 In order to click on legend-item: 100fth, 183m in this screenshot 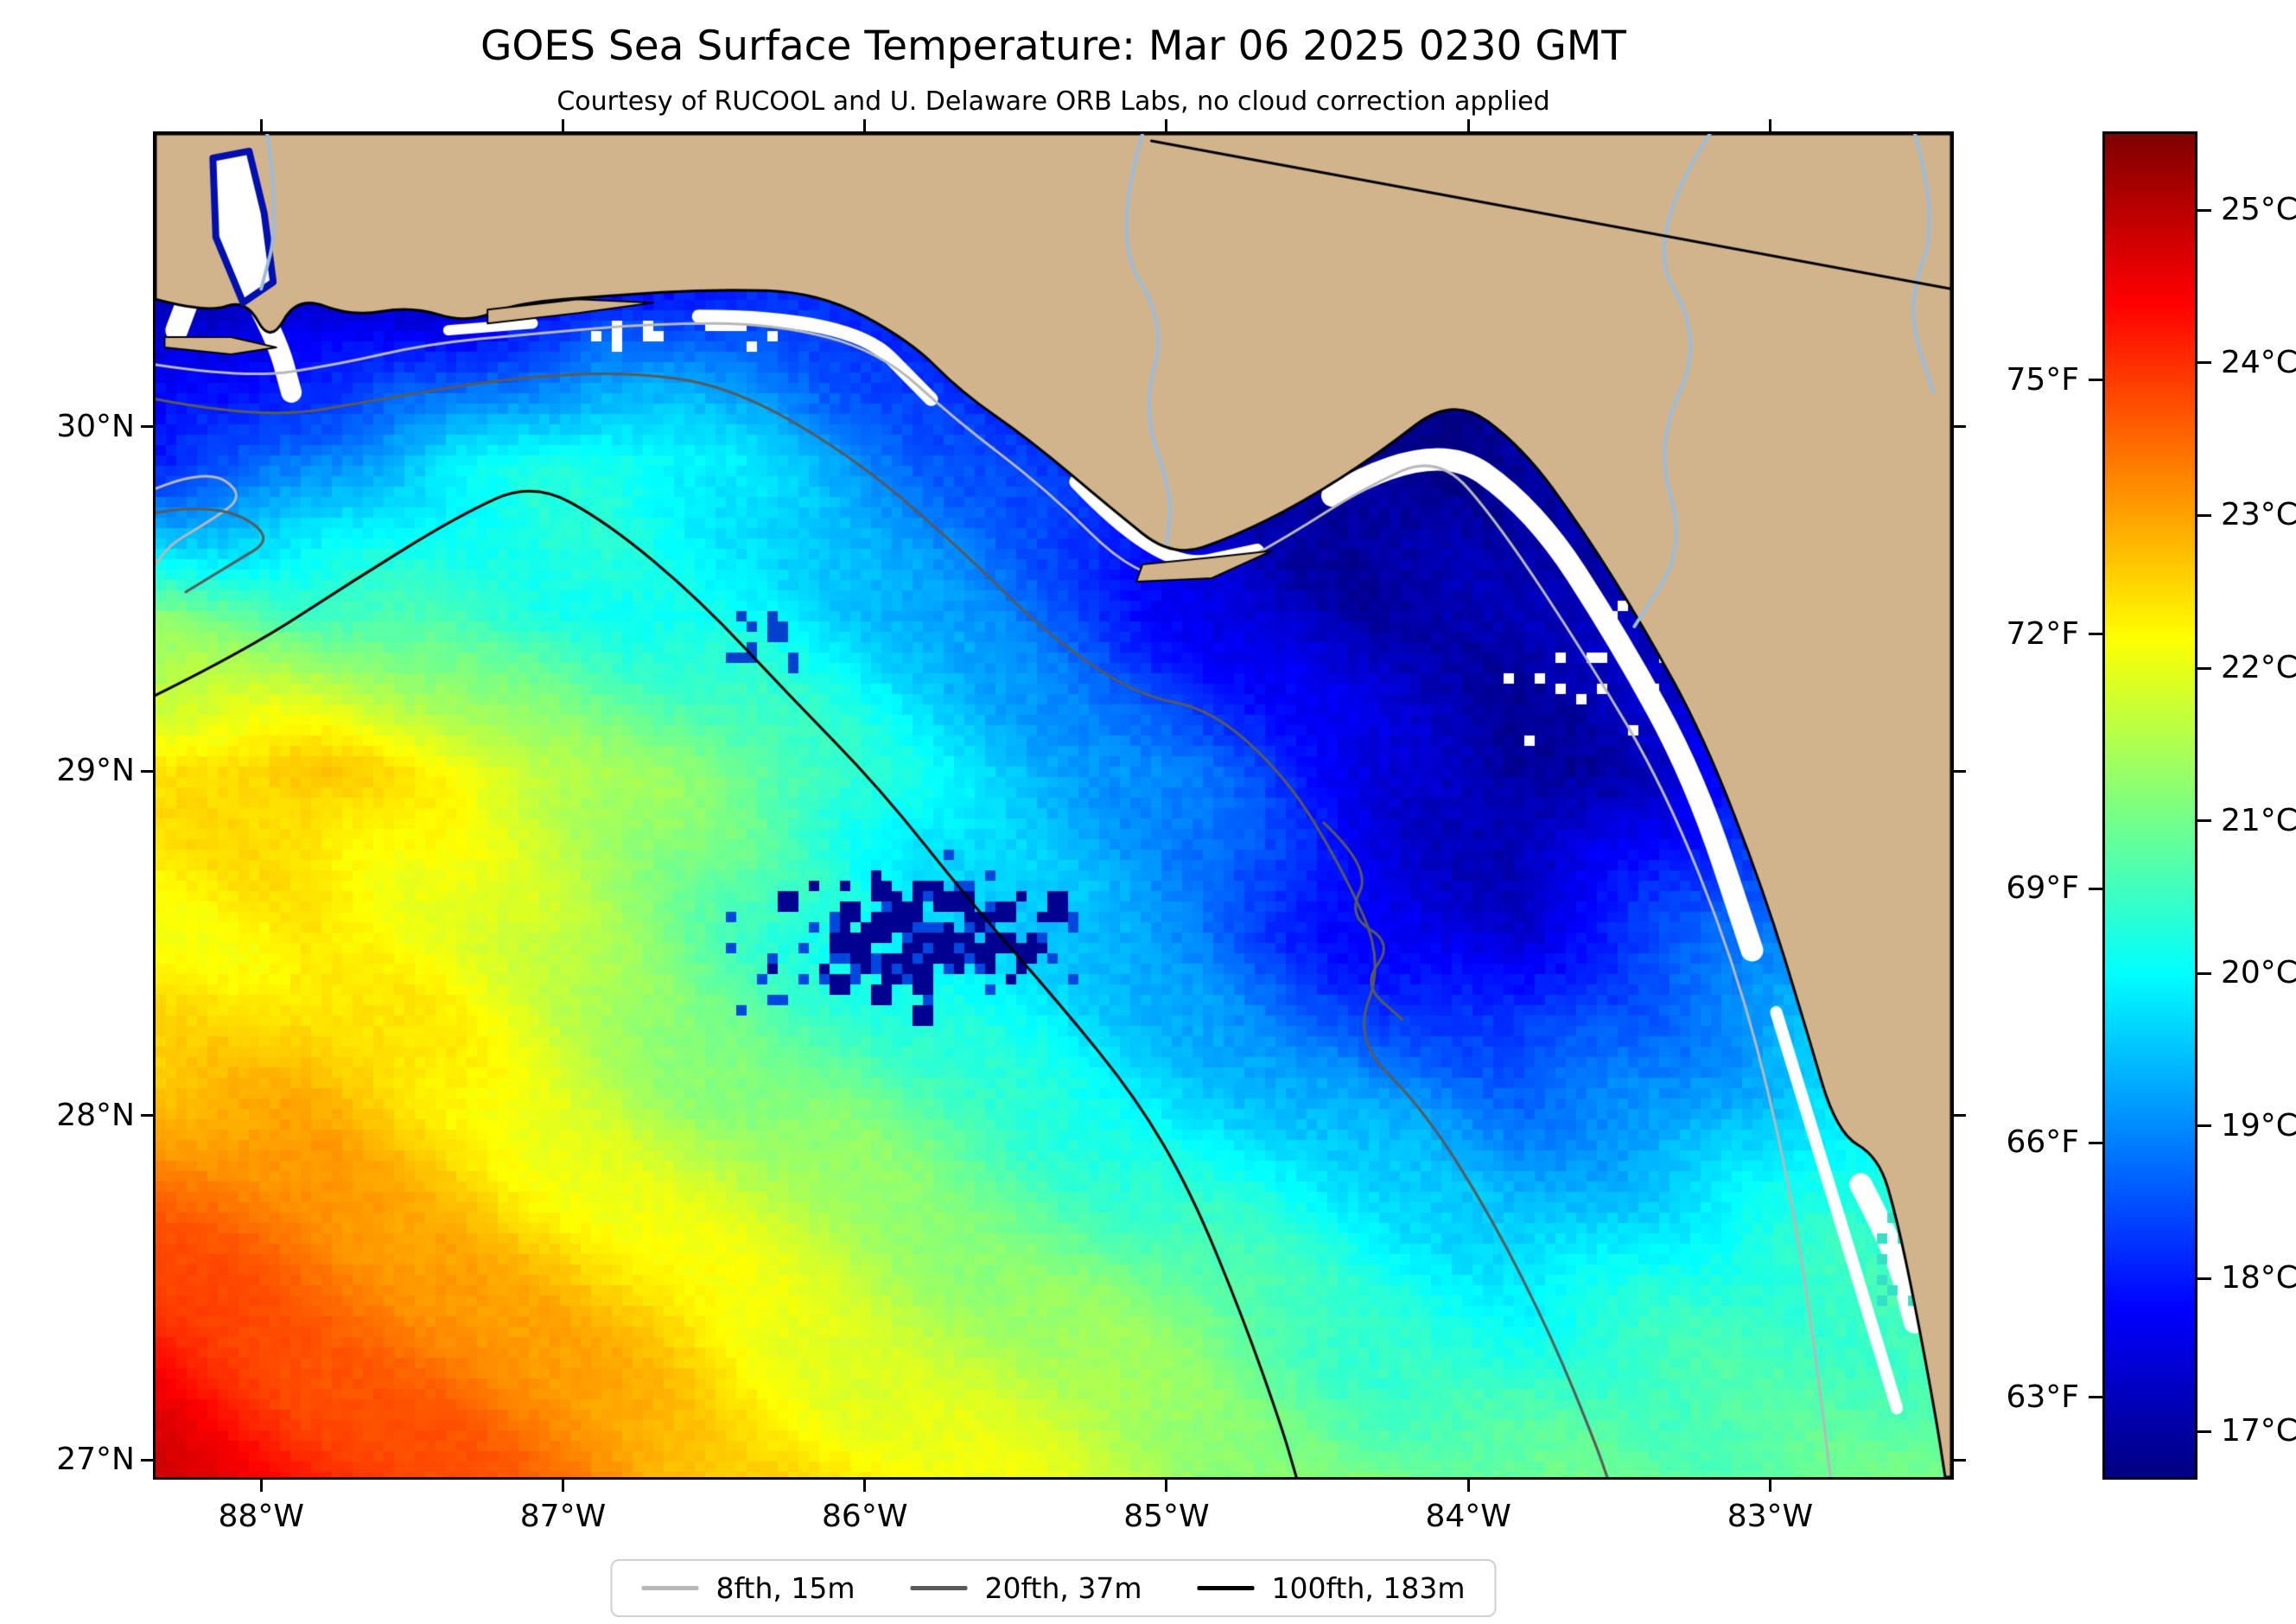, I will do `click(1331, 1588)`.